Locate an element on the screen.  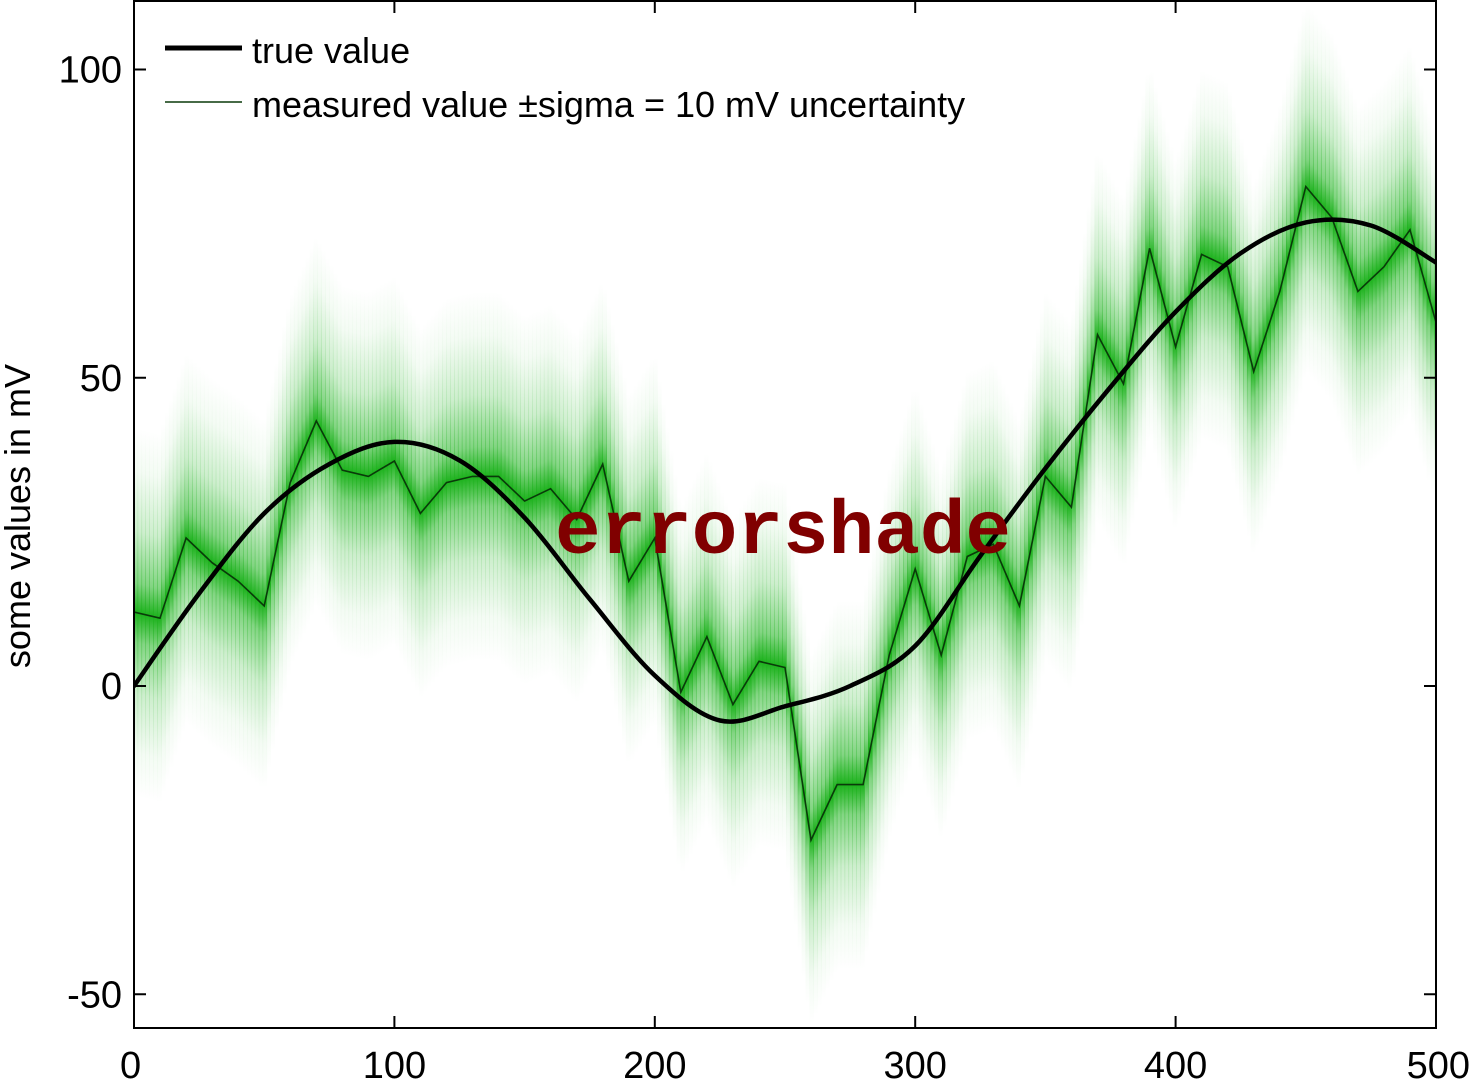
x-tick-label: 100 is located at coordinates (394, 1062).